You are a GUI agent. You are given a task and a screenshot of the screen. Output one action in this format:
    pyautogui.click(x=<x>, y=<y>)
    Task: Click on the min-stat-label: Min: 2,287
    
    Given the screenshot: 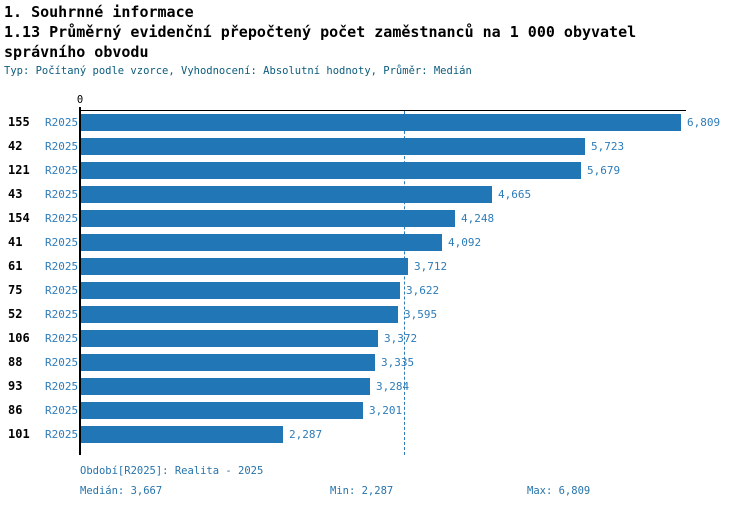 What is the action you would take?
    pyautogui.click(x=362, y=491)
    